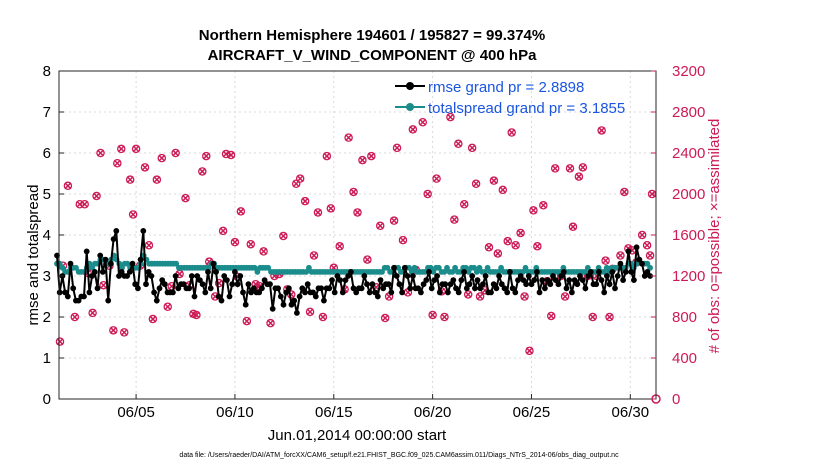  Describe the element at coordinates (357, 435) in the screenshot. I see `x-axis-label: Jun.01,2014 00:00:00 start` at that location.